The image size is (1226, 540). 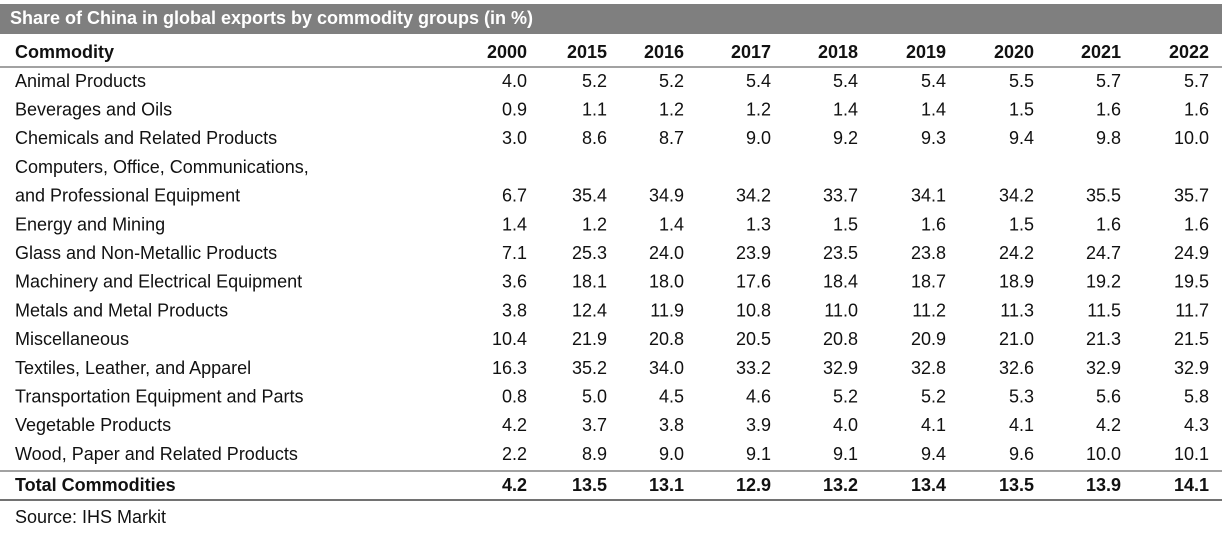 I want to click on row-label: Miscellaneous, so click(x=72, y=339).